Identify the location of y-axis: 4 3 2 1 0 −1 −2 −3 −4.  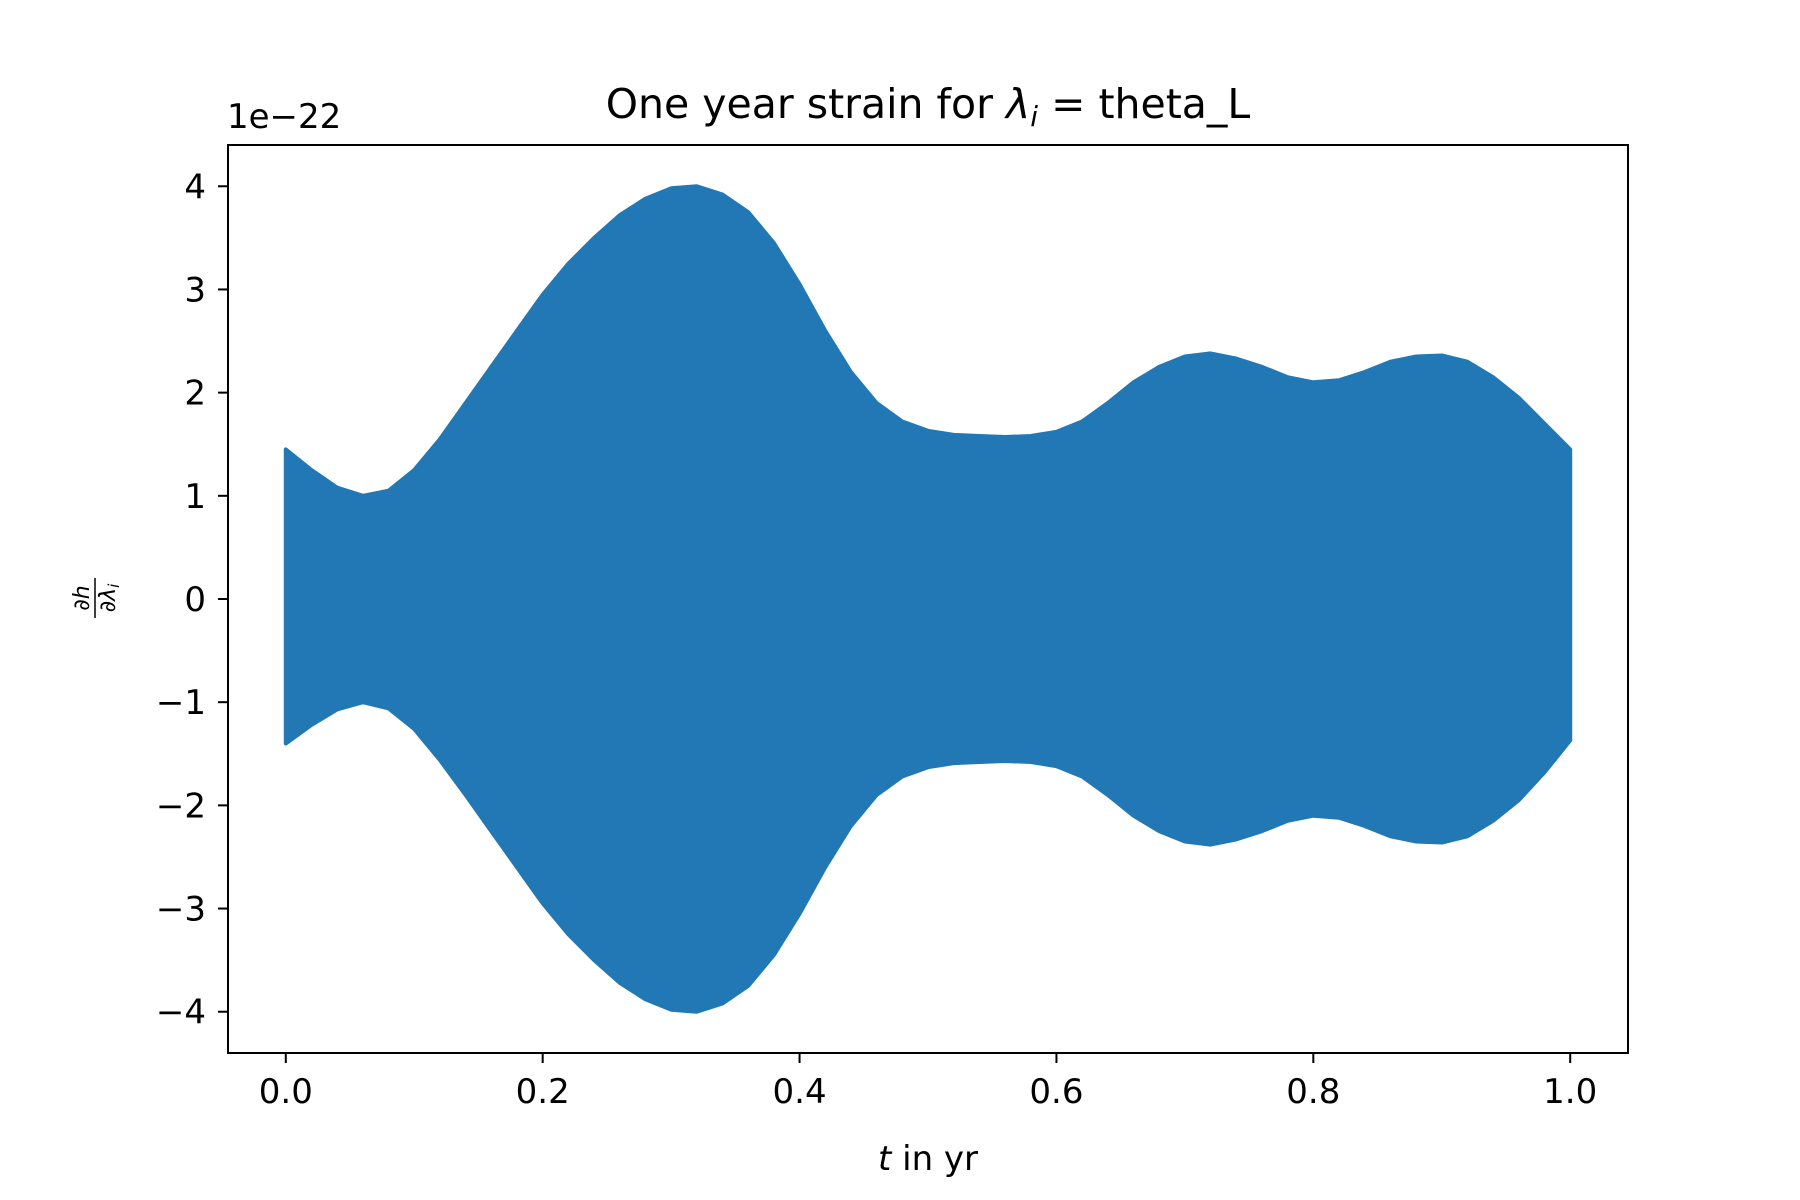
(192, 600).